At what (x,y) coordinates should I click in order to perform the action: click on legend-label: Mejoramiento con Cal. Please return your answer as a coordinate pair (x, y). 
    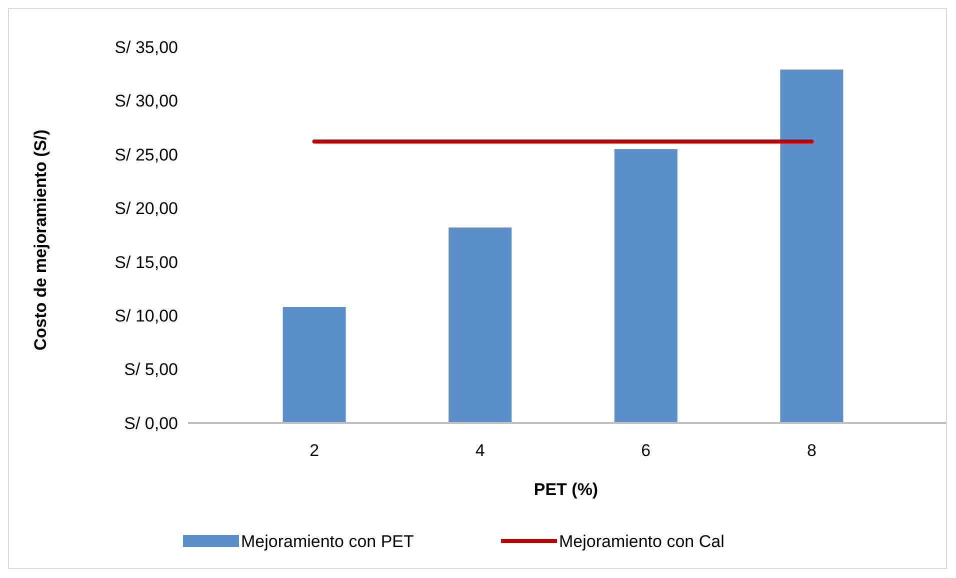
    Looking at the image, I should click on (641, 541).